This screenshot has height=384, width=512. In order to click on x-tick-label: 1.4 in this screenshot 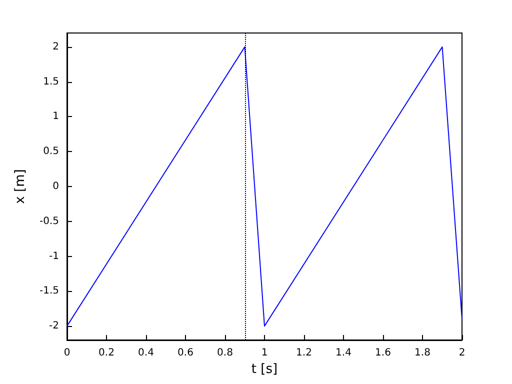, I will do `click(344, 353)`.